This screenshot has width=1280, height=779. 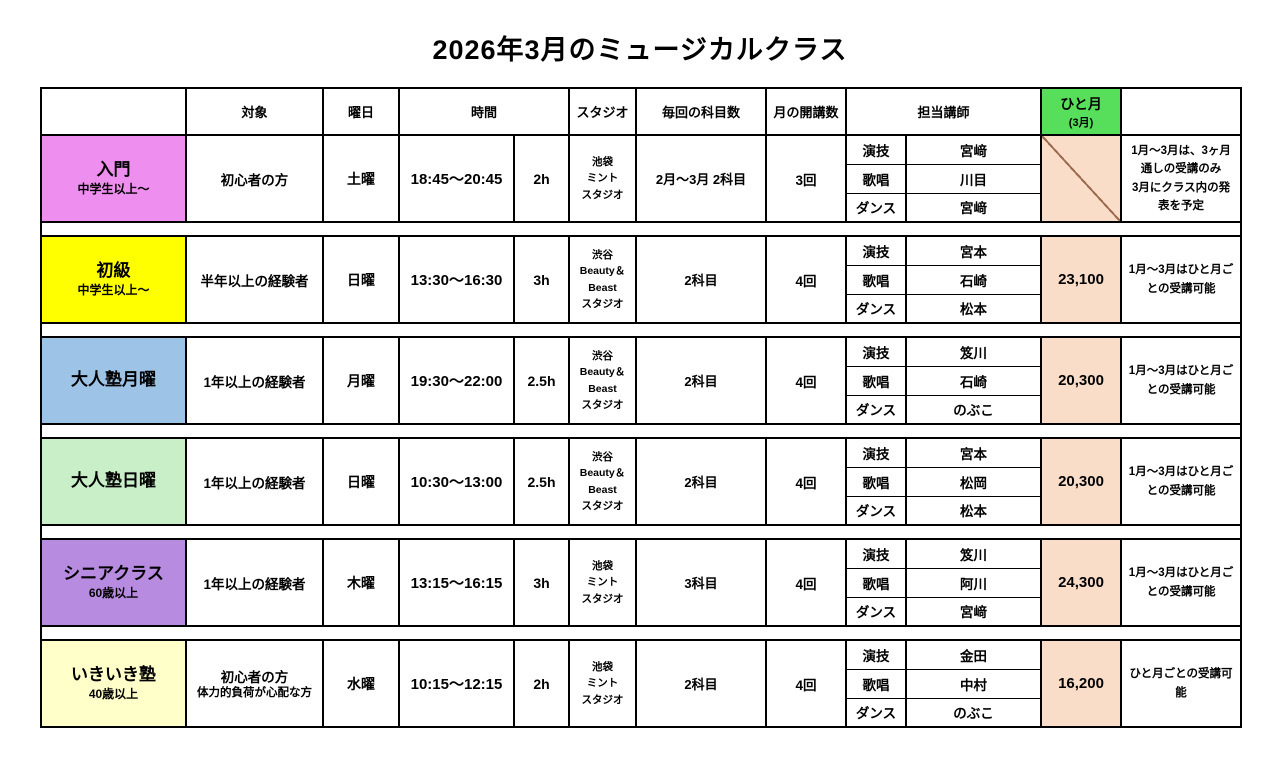 What do you see at coordinates (456, 683) in the screenshot?
I see `time-cell: 10:15～12:15` at bounding box center [456, 683].